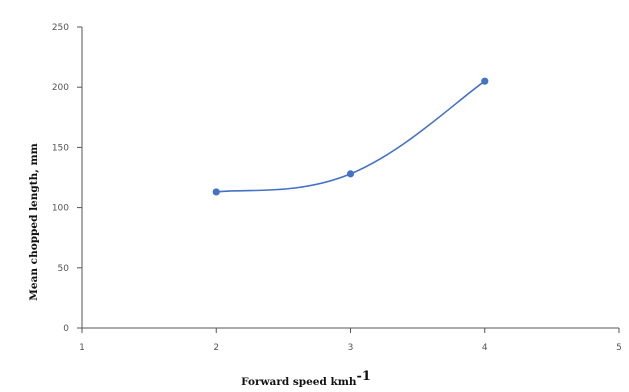  I want to click on x-axis: 1 2 3 4 5, so click(350, 340).